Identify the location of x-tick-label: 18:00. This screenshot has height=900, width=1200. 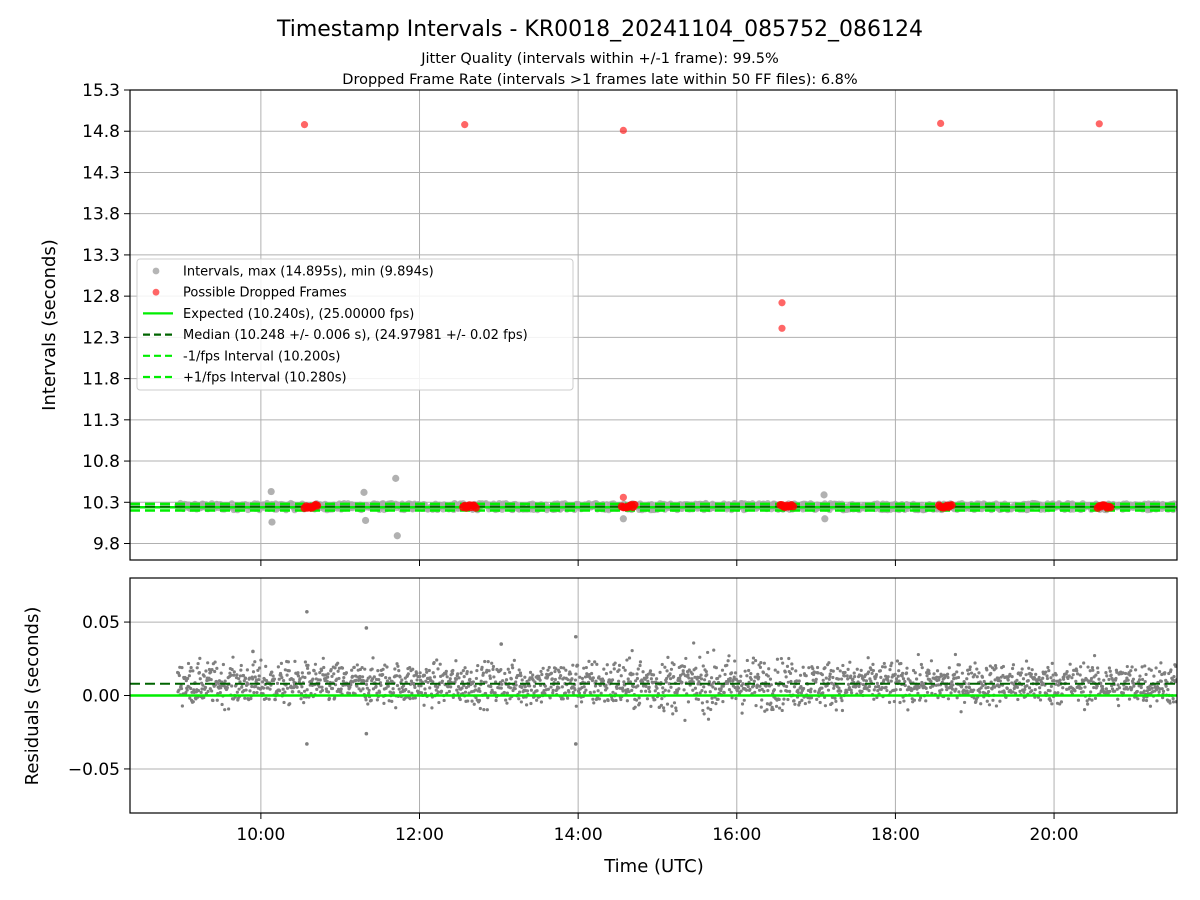
(895, 835).